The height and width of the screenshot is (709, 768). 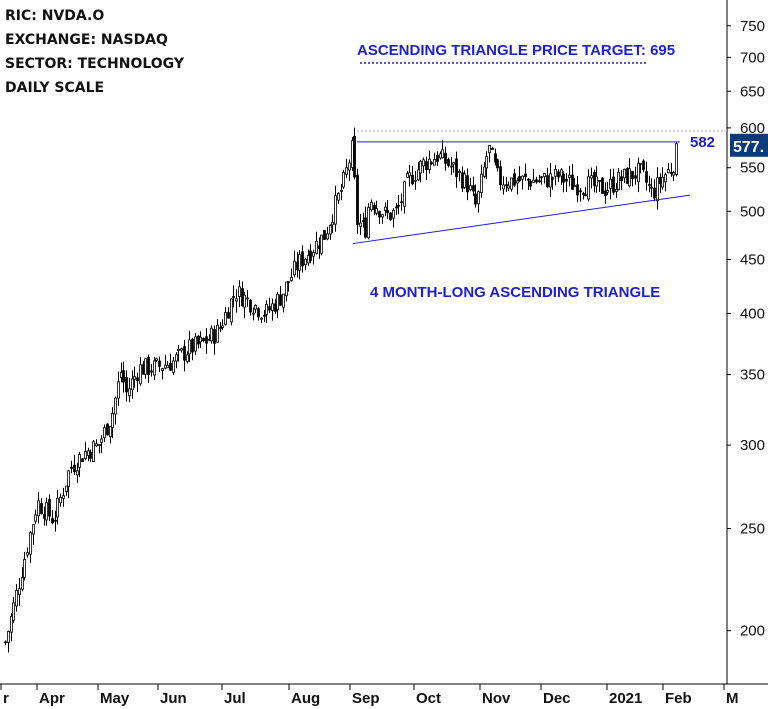 What do you see at coordinates (625, 698) in the screenshot?
I see `x-tick-label: 2021` at bounding box center [625, 698].